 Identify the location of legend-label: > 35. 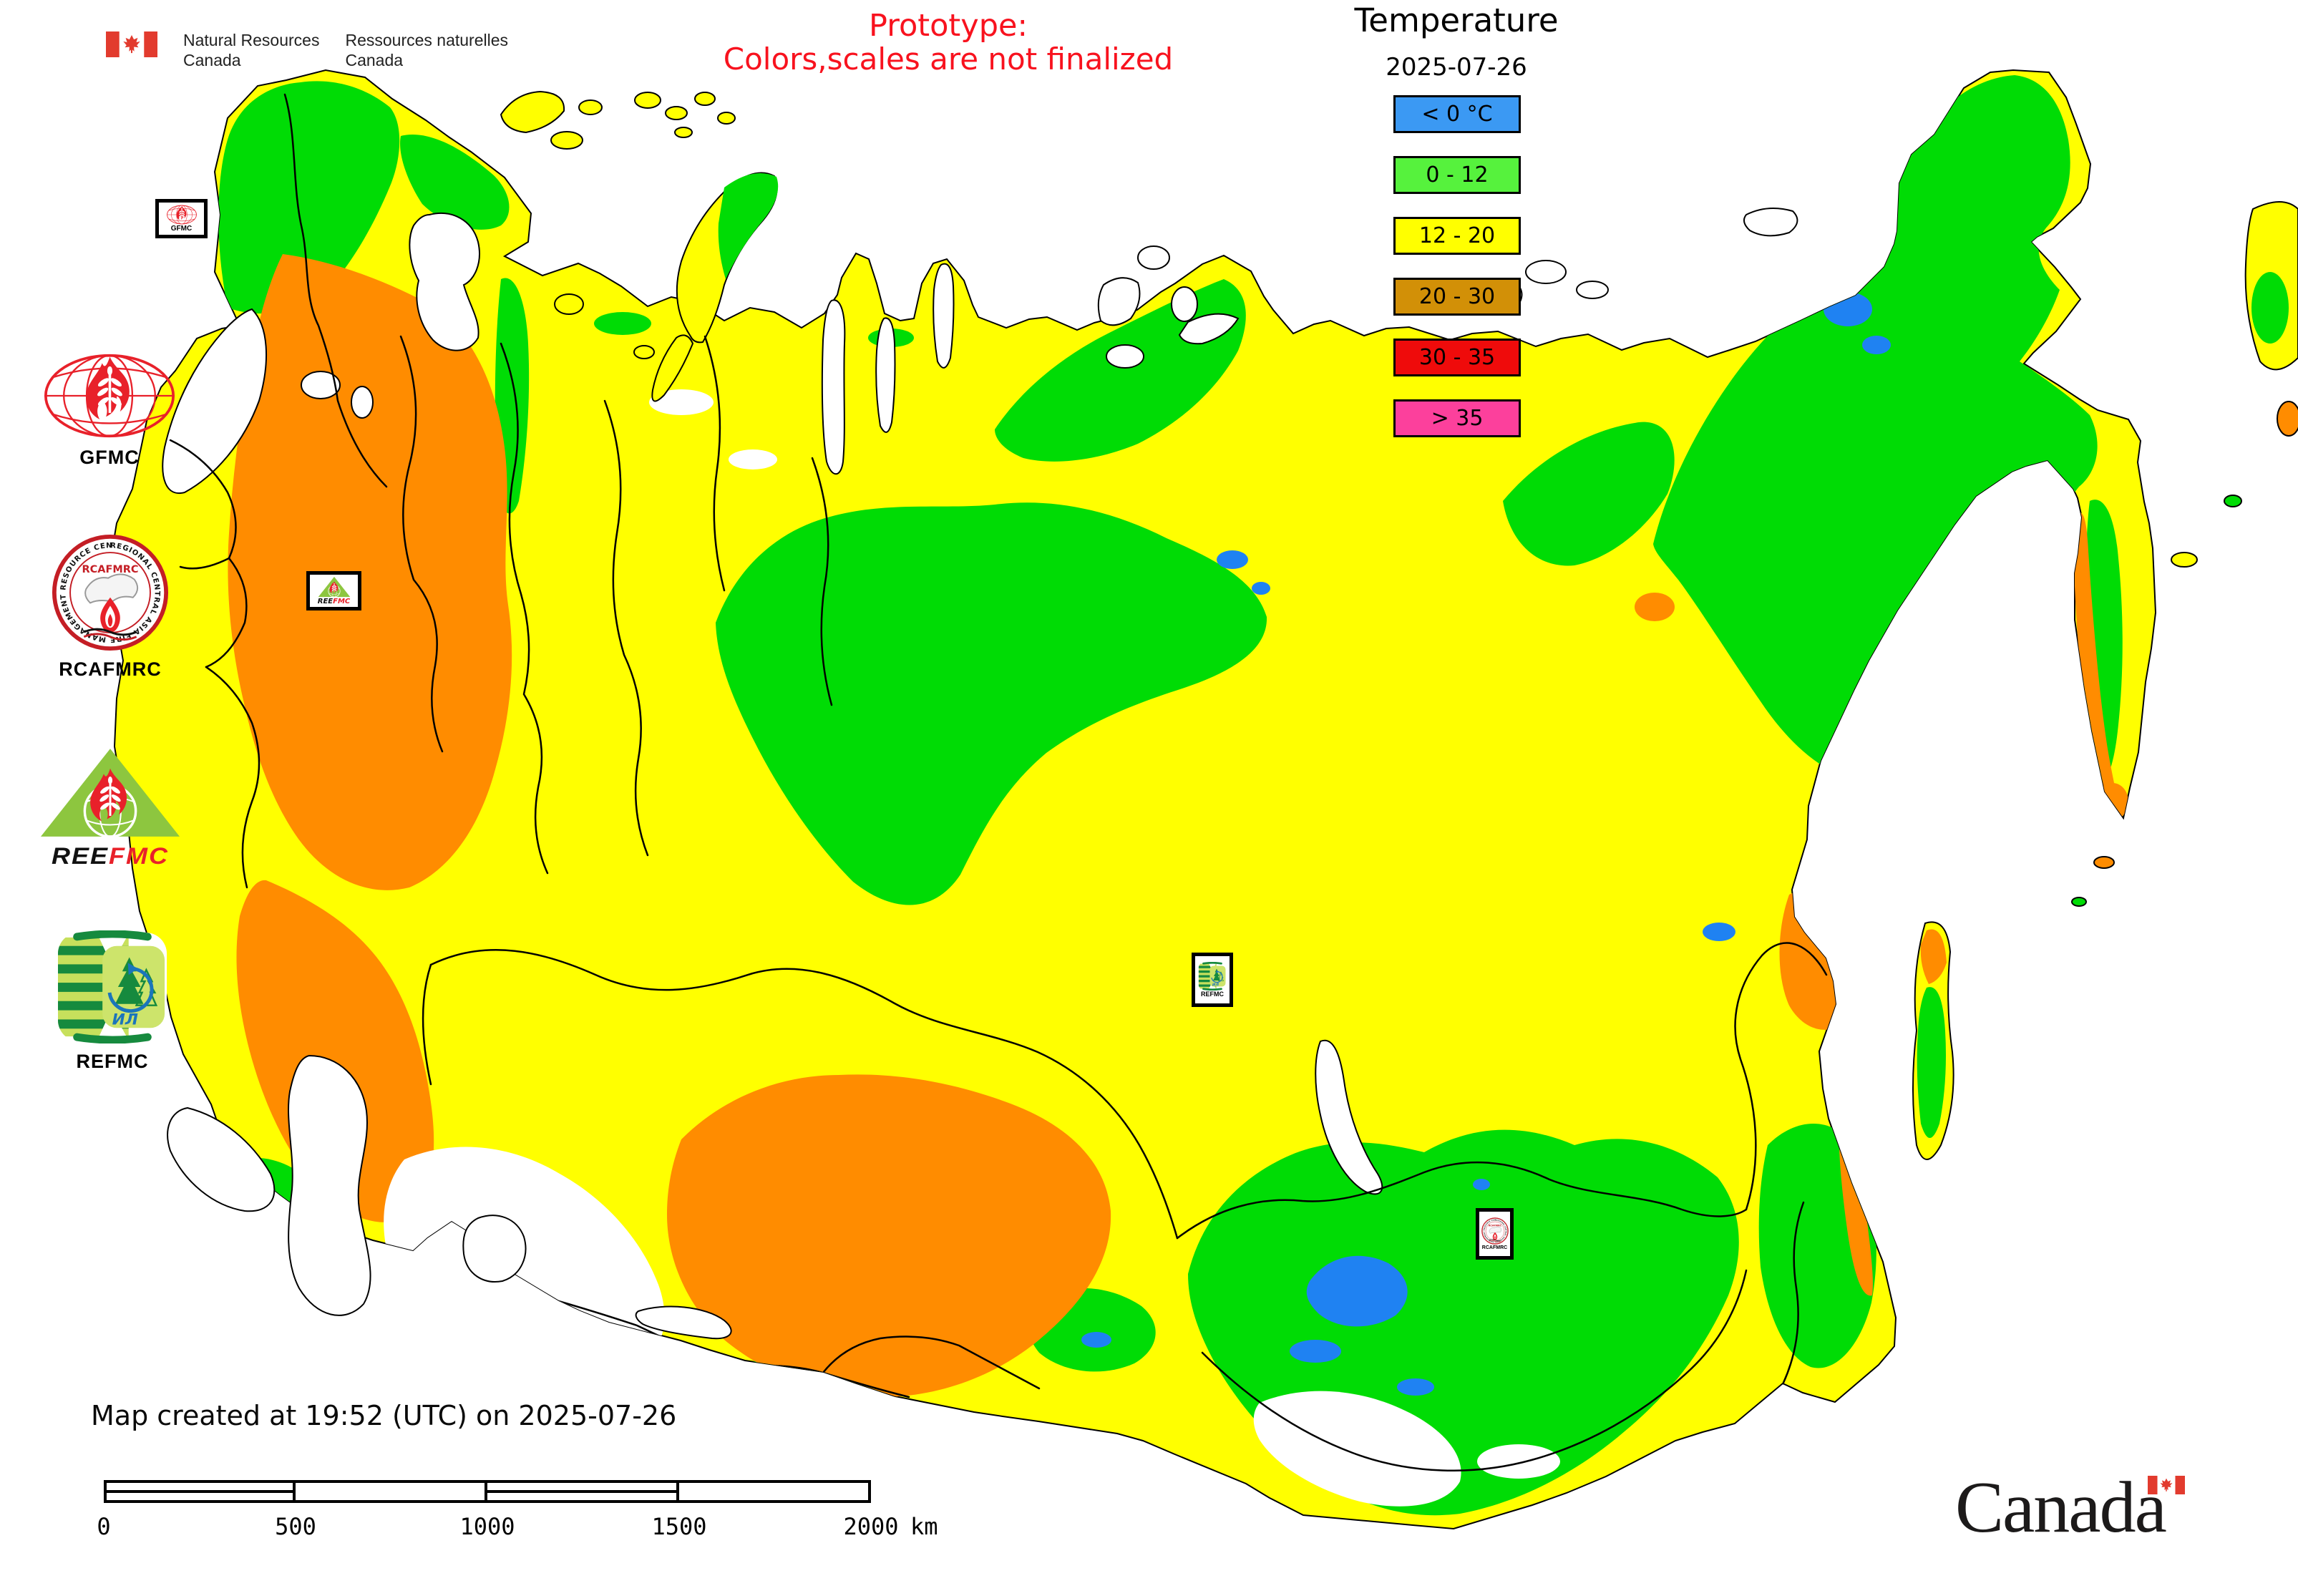
(1458, 419).